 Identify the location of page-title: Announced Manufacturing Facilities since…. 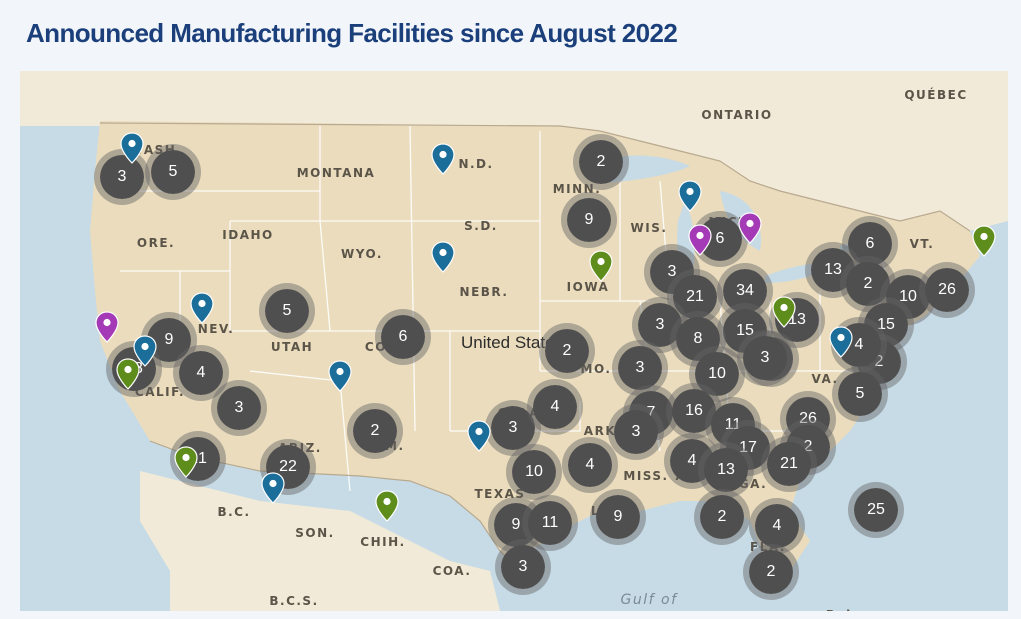
(352, 33).